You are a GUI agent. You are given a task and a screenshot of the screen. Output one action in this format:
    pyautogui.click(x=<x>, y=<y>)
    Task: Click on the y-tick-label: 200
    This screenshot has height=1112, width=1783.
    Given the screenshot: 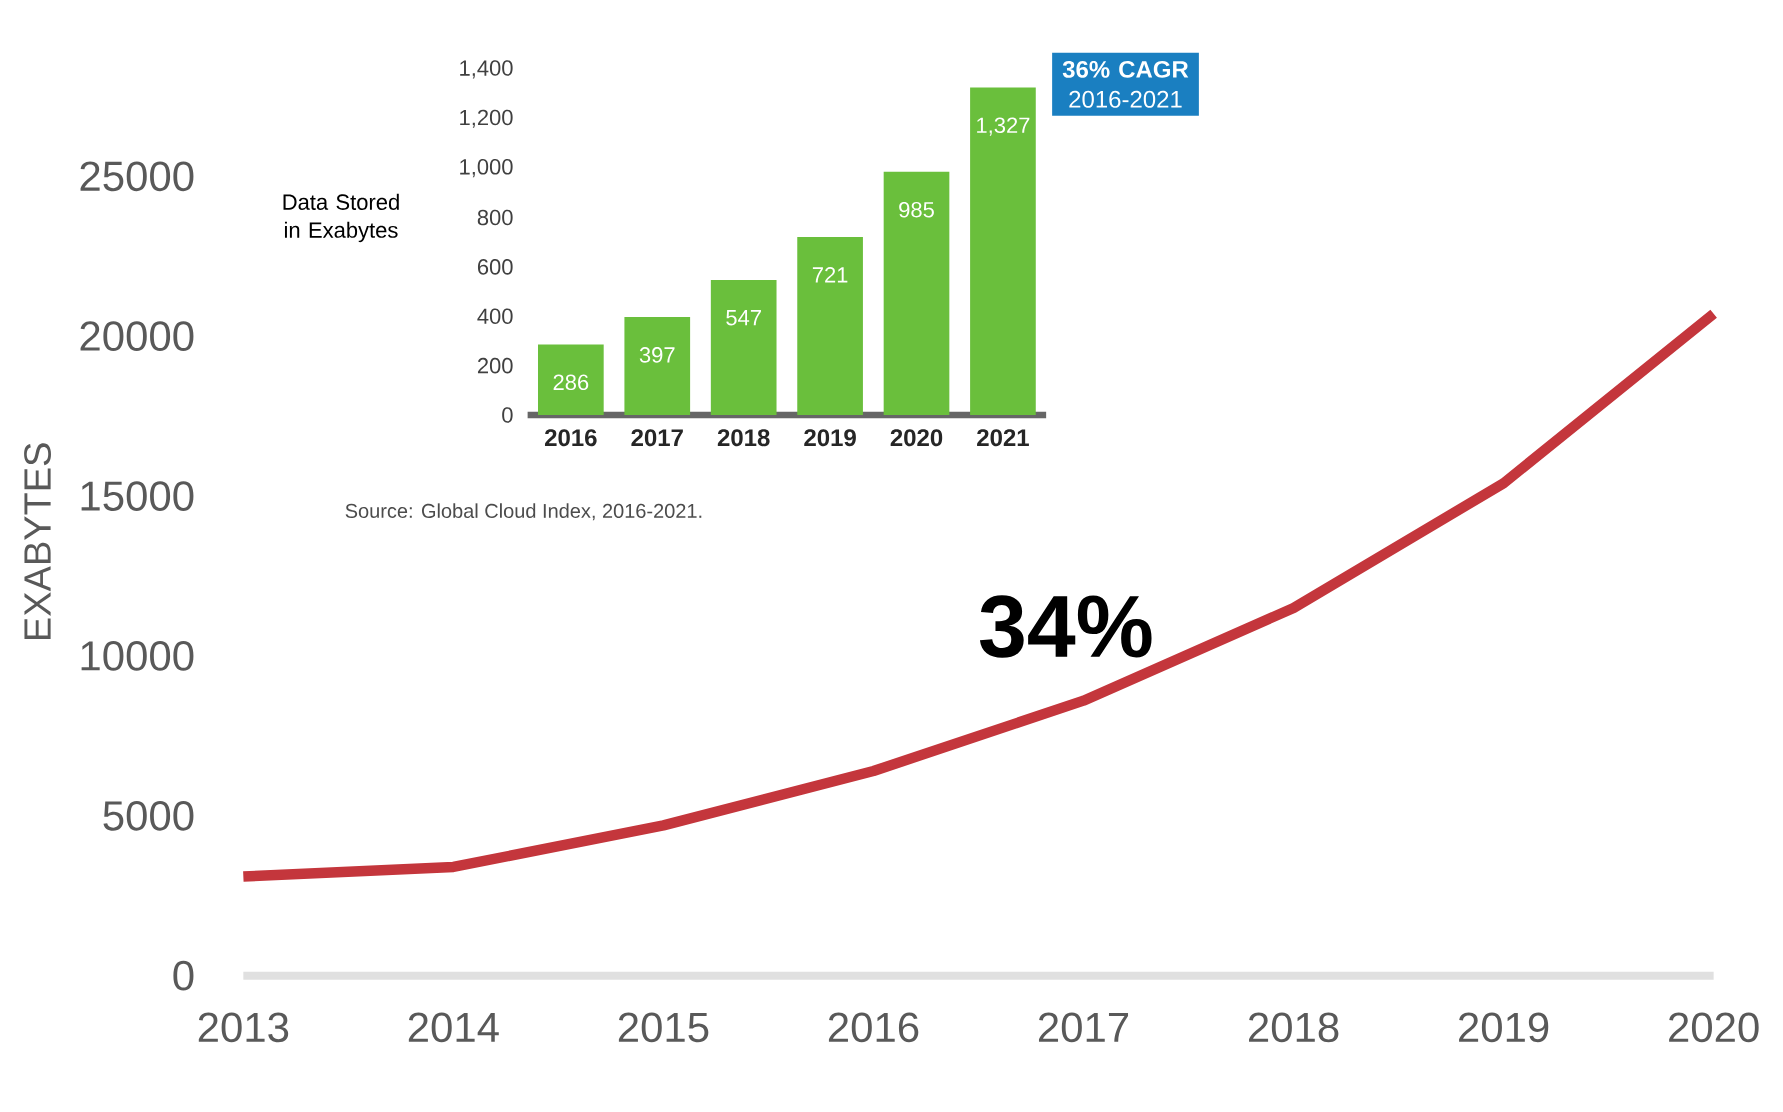 What is the action you would take?
    pyautogui.click(x=495, y=365)
    